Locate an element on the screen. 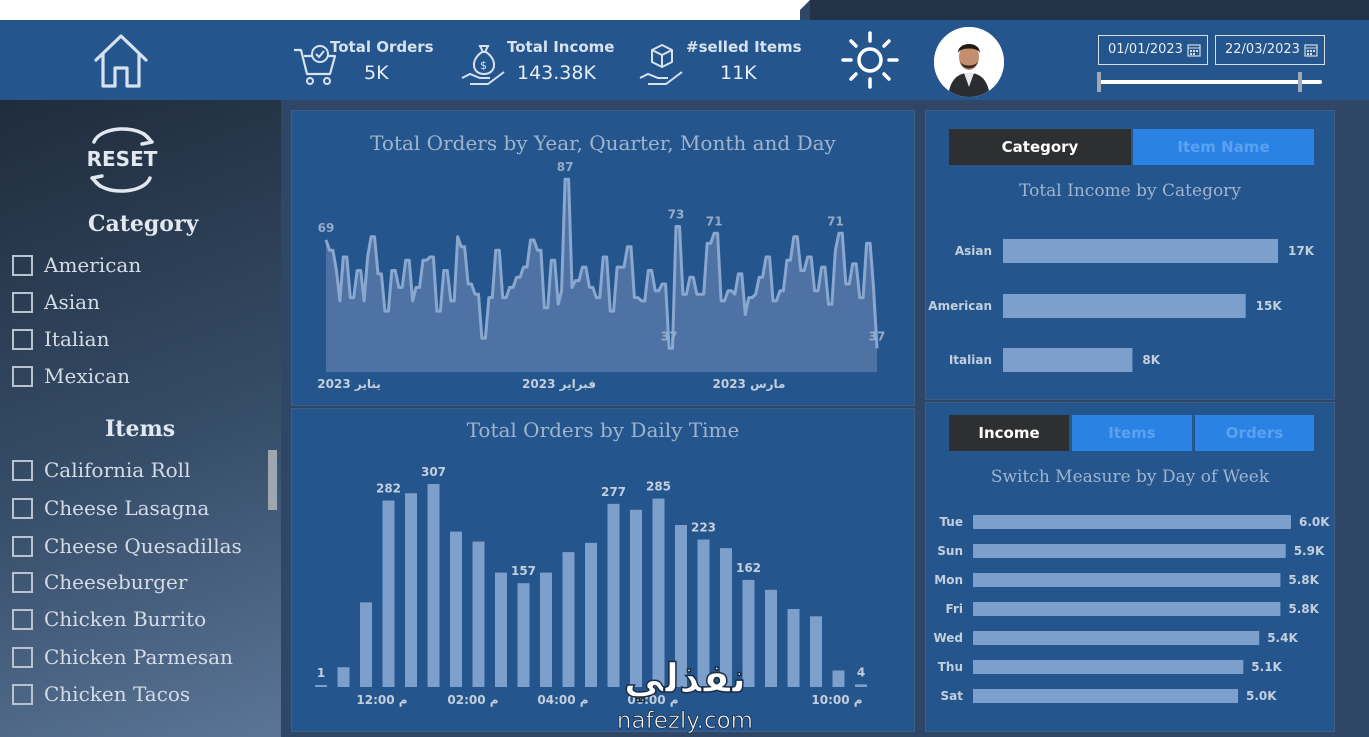 This screenshot has height=737, width=1369. reset-icon: RESET is located at coordinates (122, 160).